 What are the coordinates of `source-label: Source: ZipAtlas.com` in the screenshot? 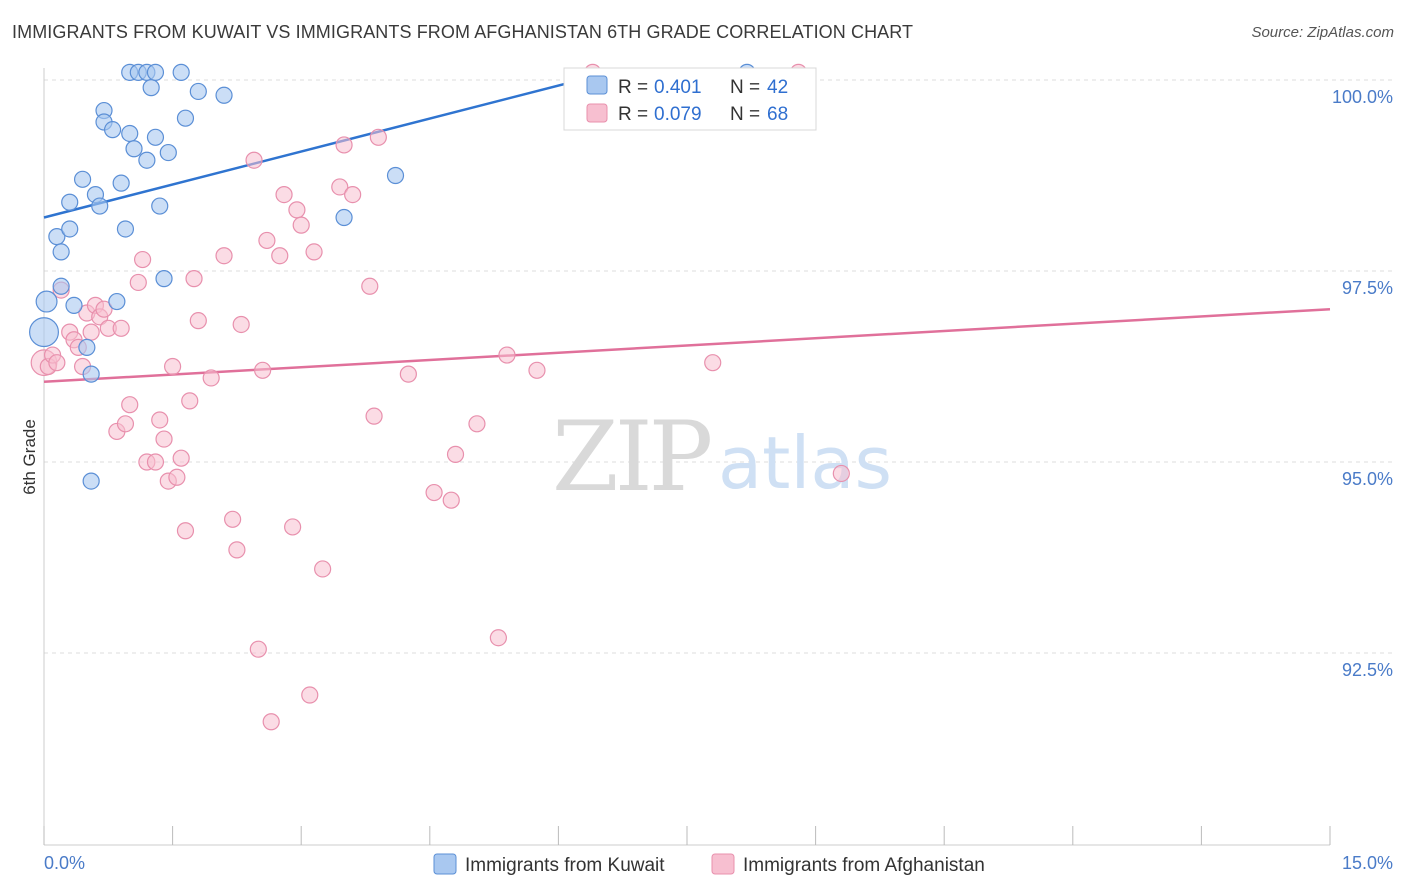 It's located at (1322, 32).